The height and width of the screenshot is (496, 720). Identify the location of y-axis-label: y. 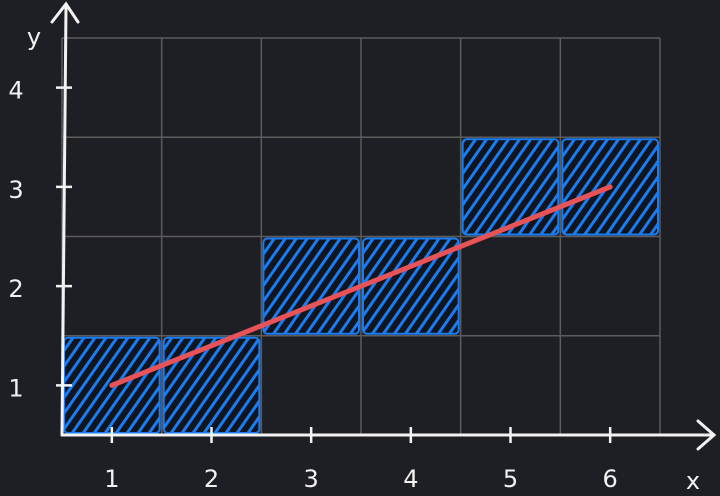
(34, 37).